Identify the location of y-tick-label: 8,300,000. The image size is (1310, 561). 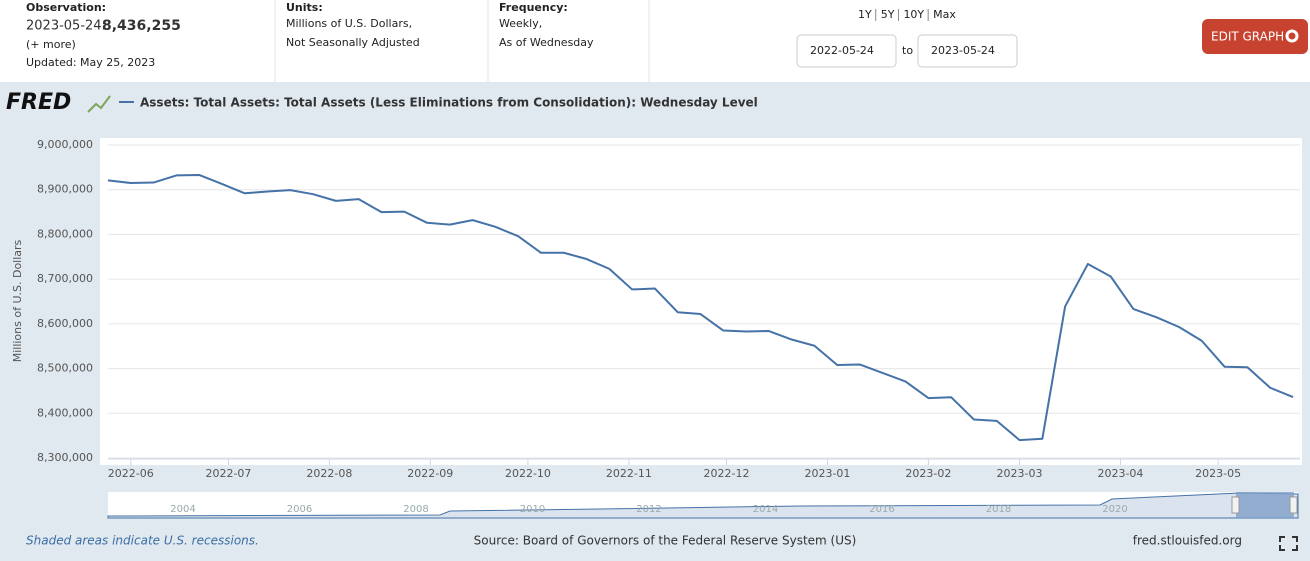
(65, 457).